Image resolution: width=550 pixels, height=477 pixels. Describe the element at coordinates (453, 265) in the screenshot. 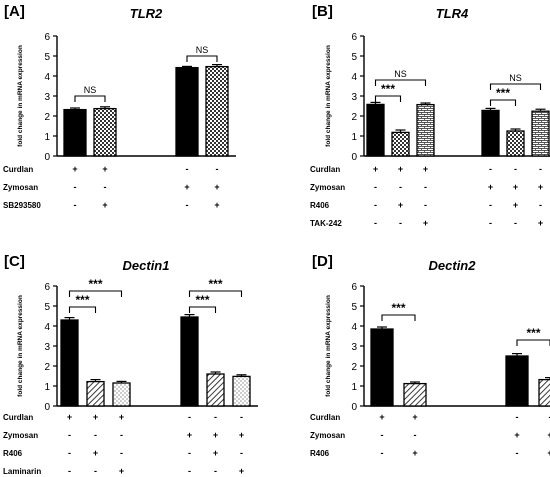

I see `chart-title: Dectin2` at that location.